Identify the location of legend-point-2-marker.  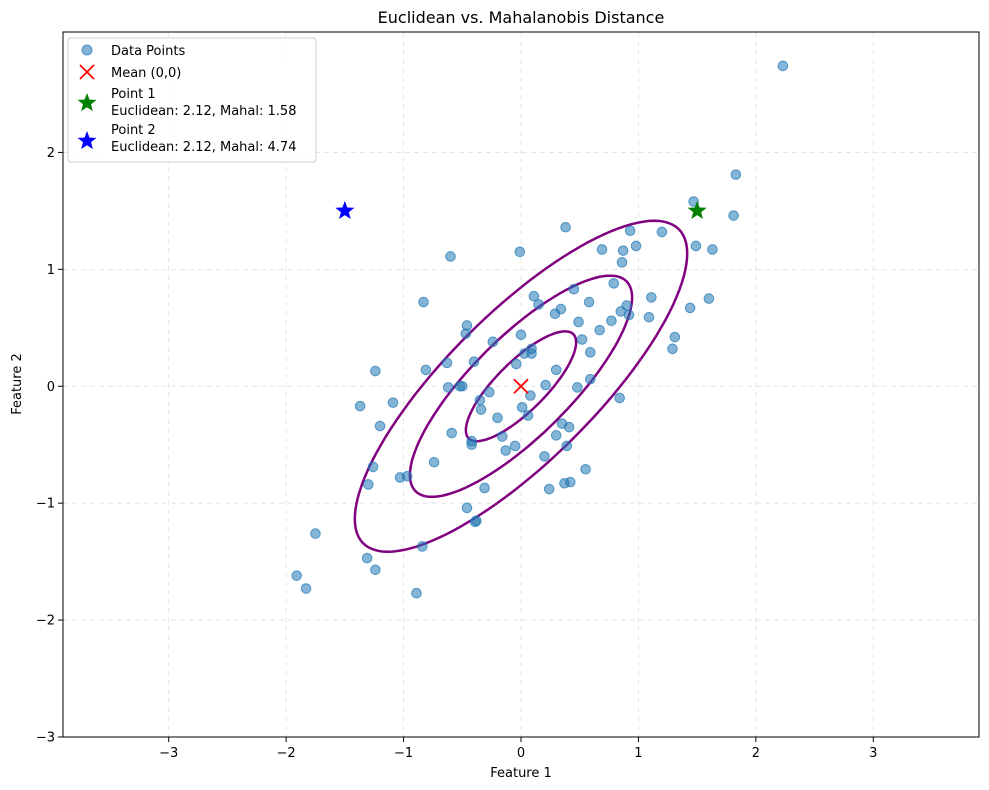
(87, 140).